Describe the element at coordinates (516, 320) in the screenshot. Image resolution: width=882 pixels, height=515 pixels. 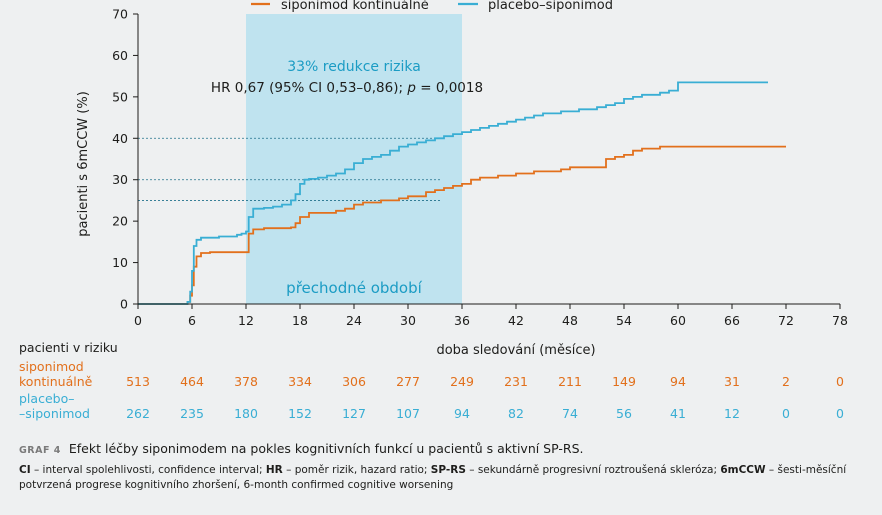
I see `x-tick-label: 42` at that location.